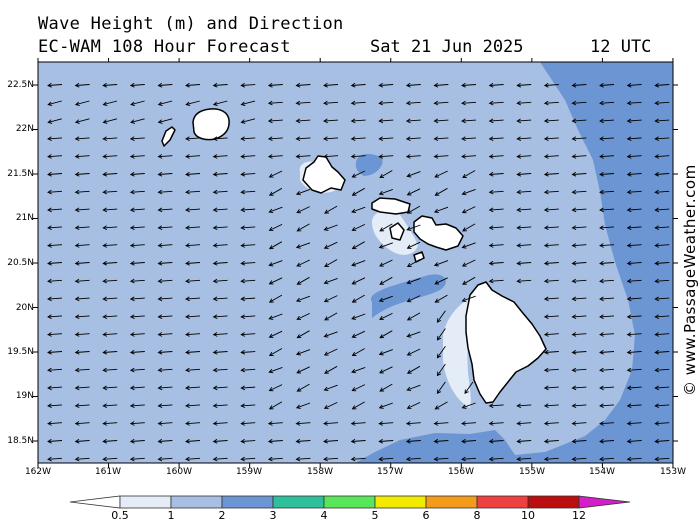 The height and width of the screenshot is (525, 700). What do you see at coordinates (397, 231) in the screenshot?
I see `island-lanai` at bounding box center [397, 231].